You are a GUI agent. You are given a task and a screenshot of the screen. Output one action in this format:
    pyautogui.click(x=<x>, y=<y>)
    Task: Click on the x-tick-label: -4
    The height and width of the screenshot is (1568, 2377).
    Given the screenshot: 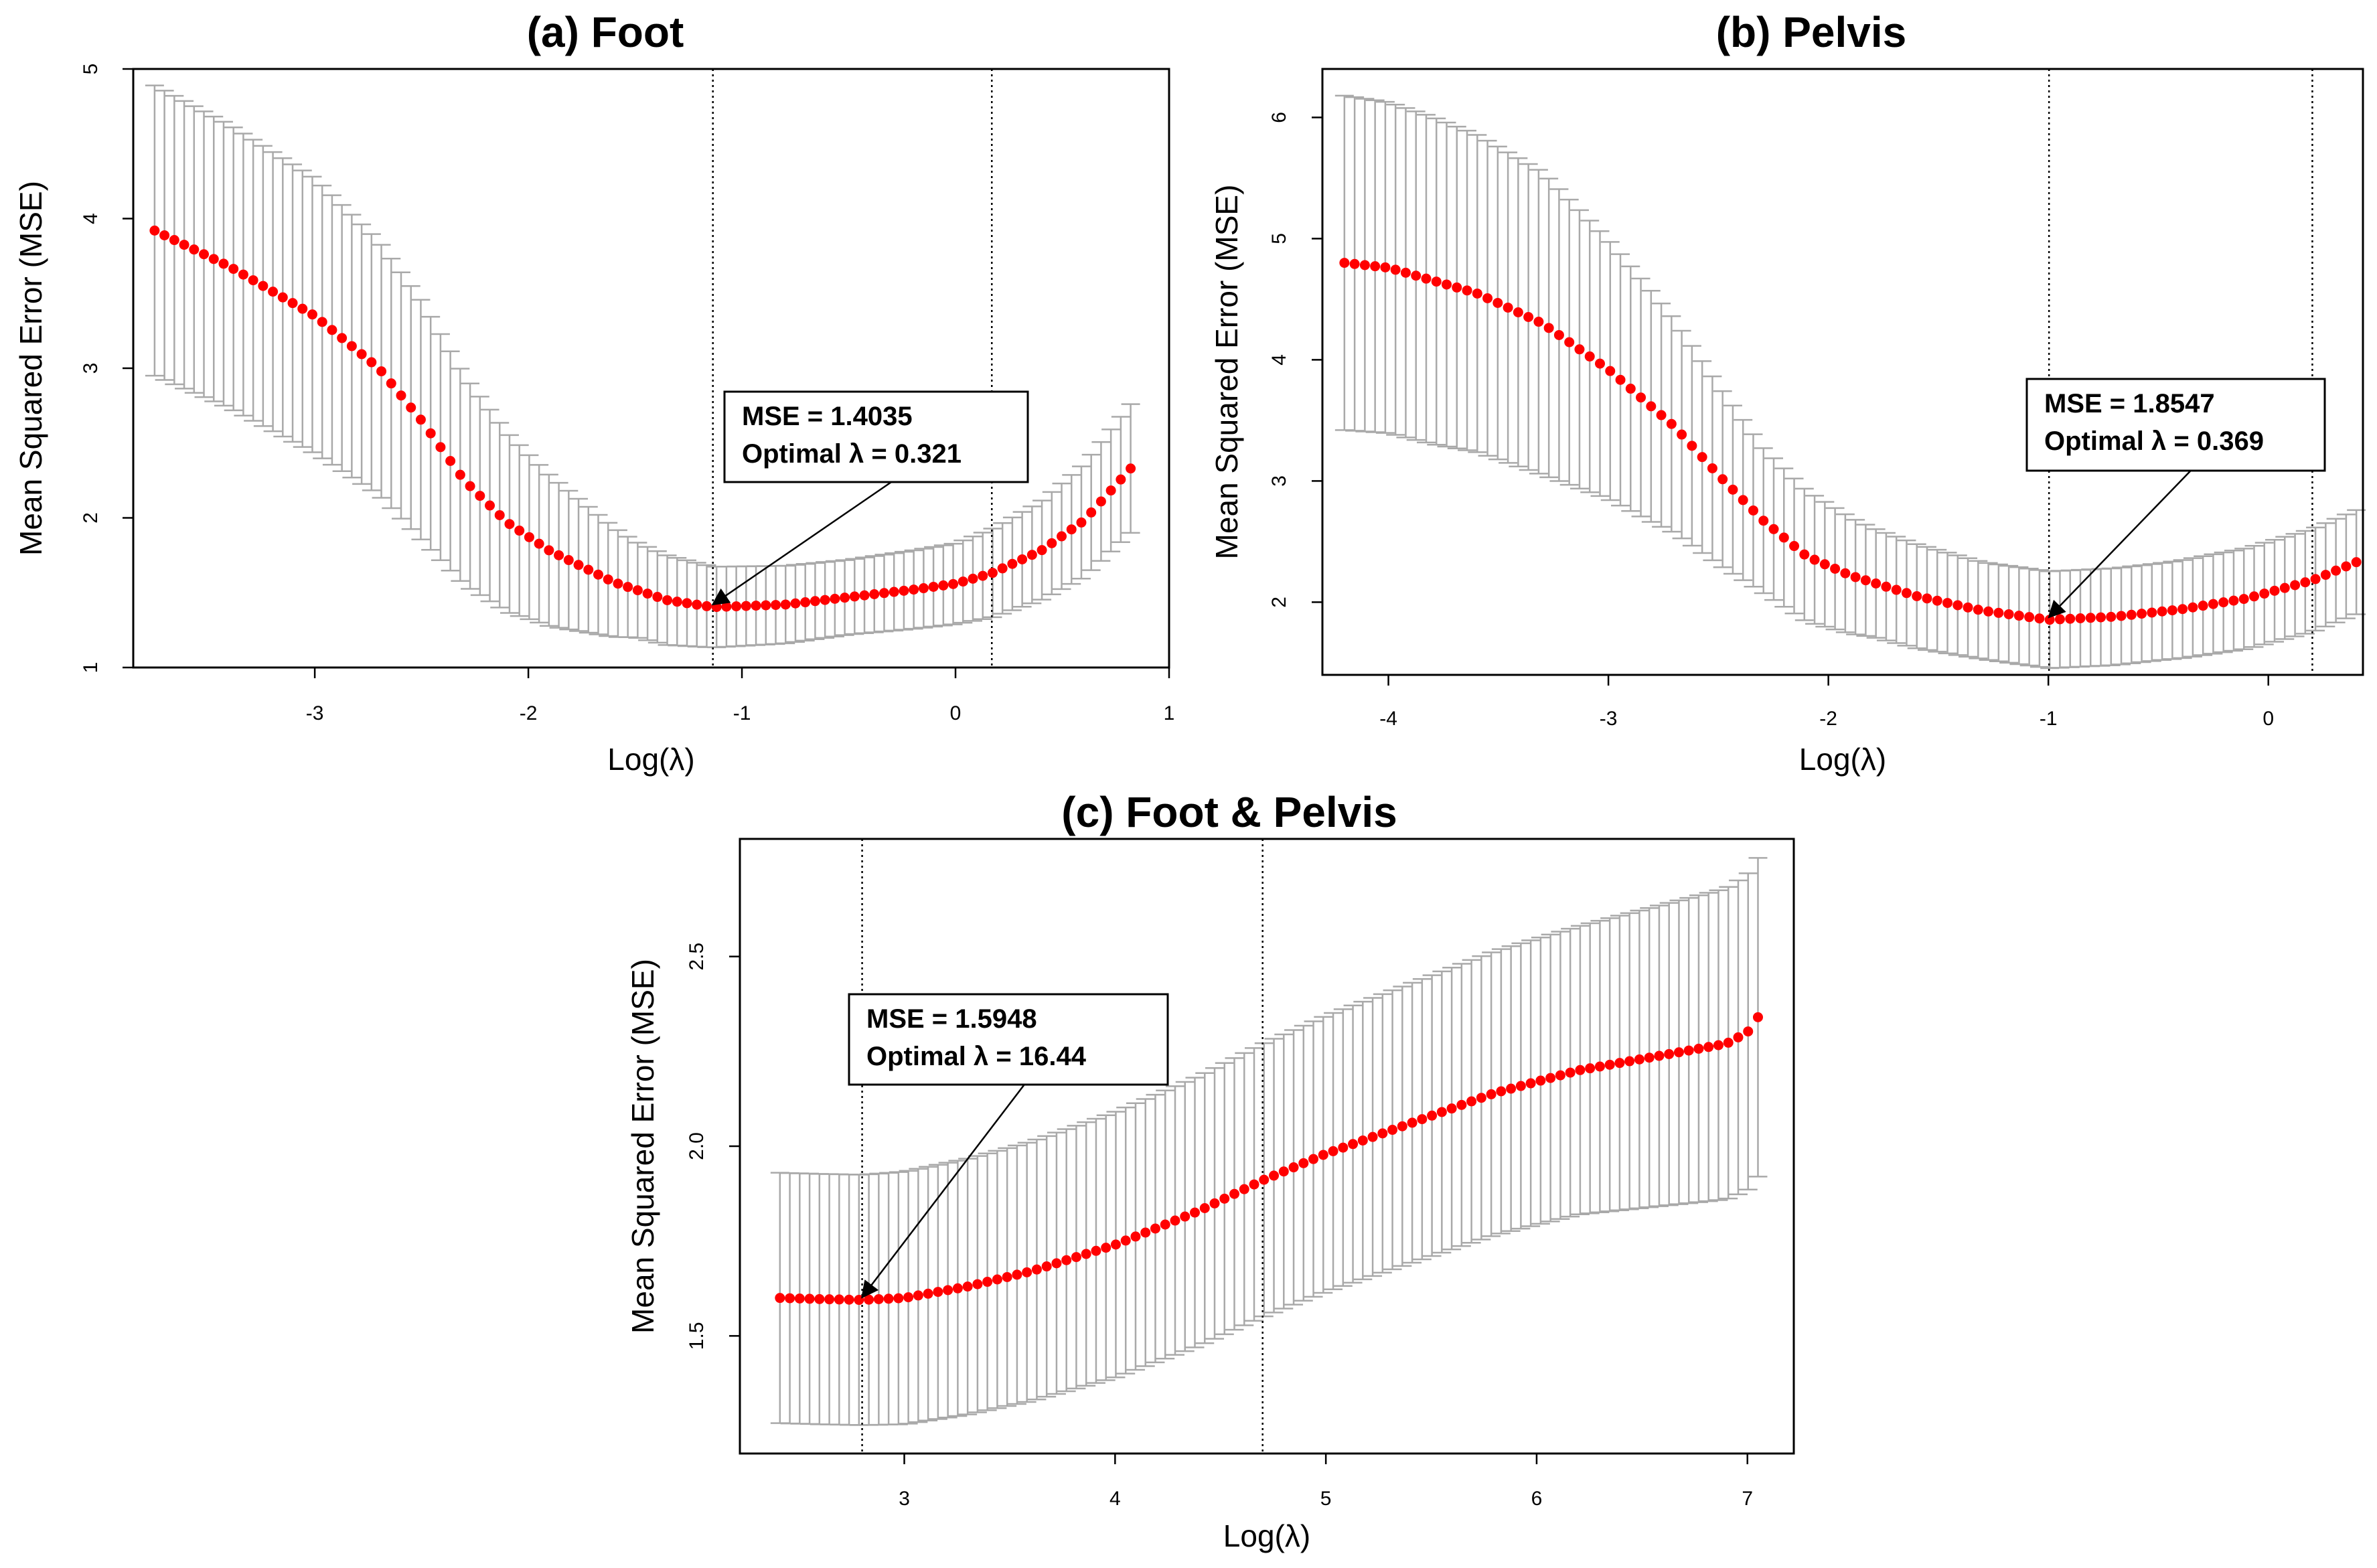 What is the action you would take?
    pyautogui.click(x=1388, y=719)
    